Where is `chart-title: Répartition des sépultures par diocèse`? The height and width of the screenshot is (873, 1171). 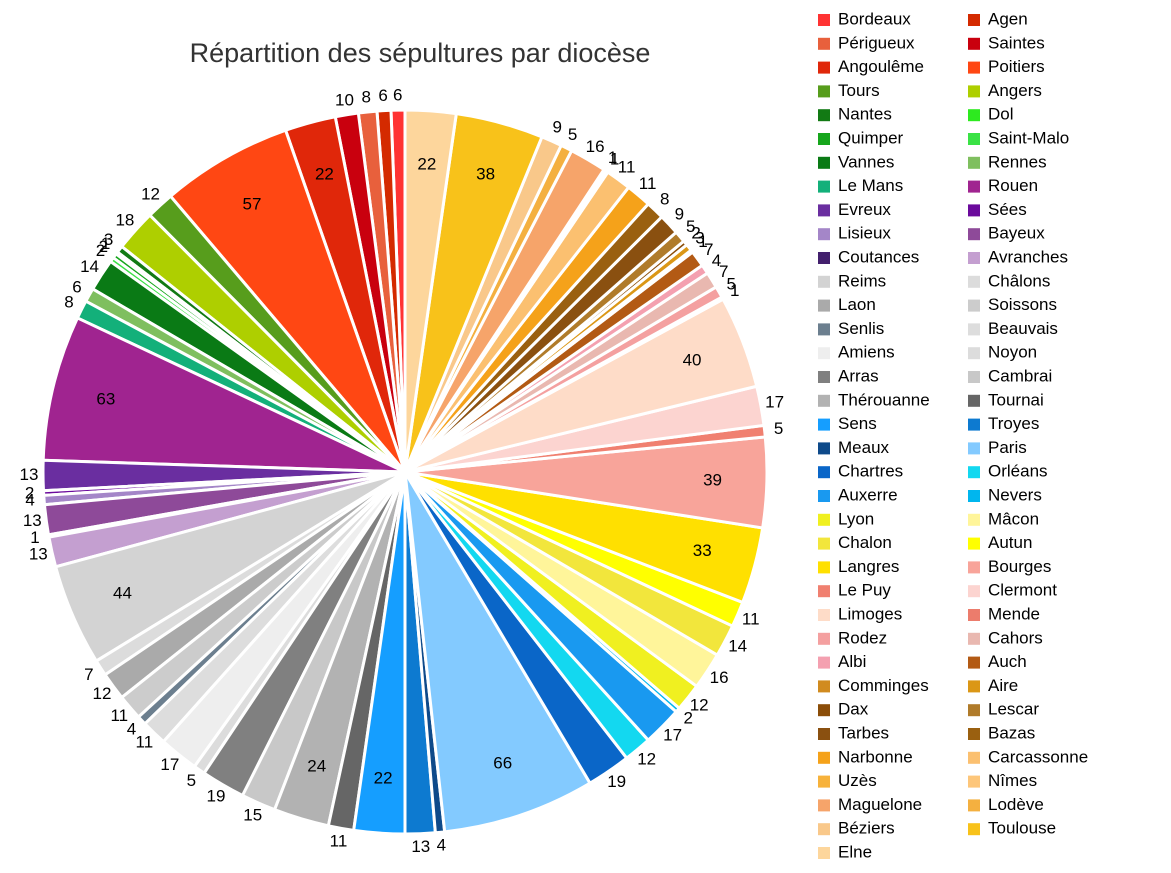 chart-title: Répartition des sépultures par diocèse is located at coordinates (420, 53).